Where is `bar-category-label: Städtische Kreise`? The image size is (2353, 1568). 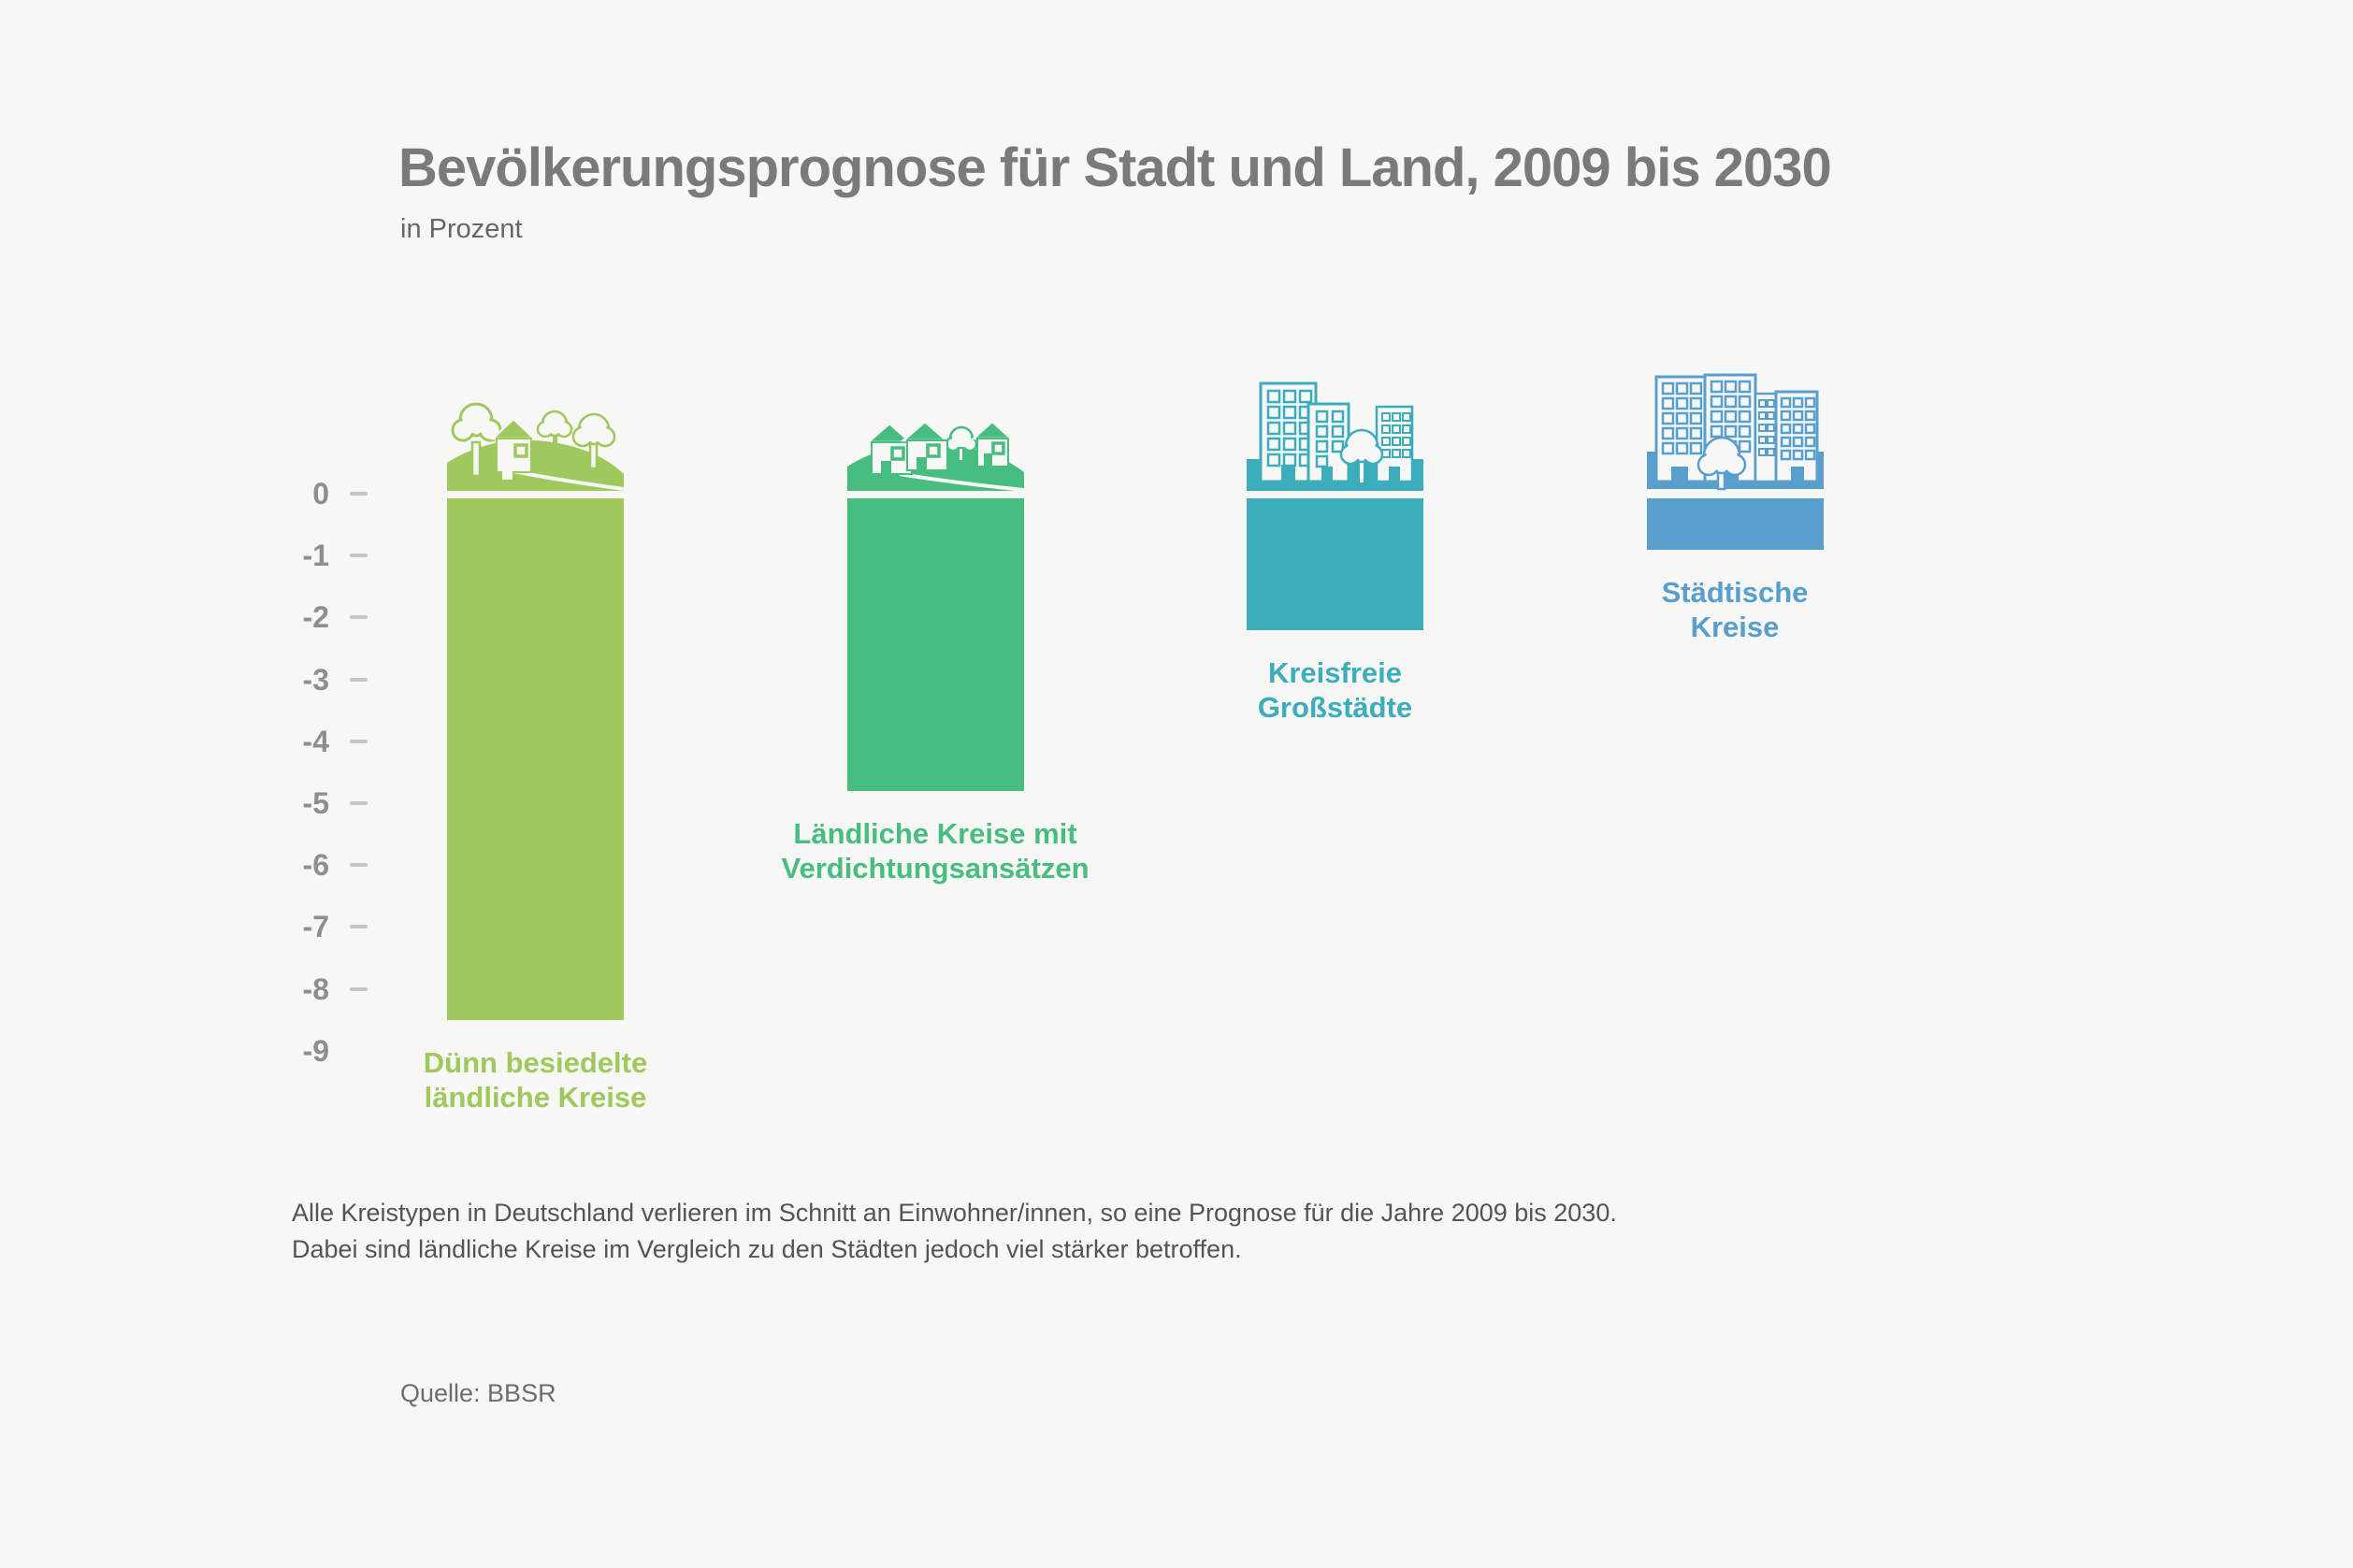
bar-category-label: Städtische Kreise is located at coordinates (1735, 609).